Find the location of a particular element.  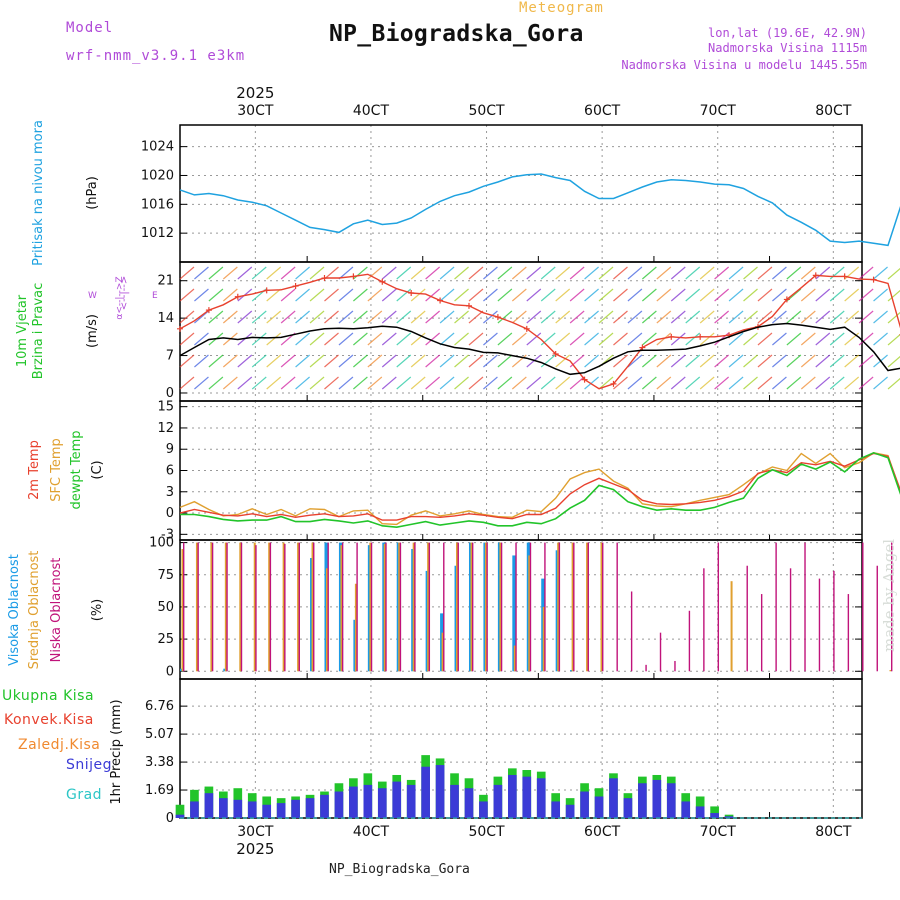

pressure-line is located at coordinates (539, 210).